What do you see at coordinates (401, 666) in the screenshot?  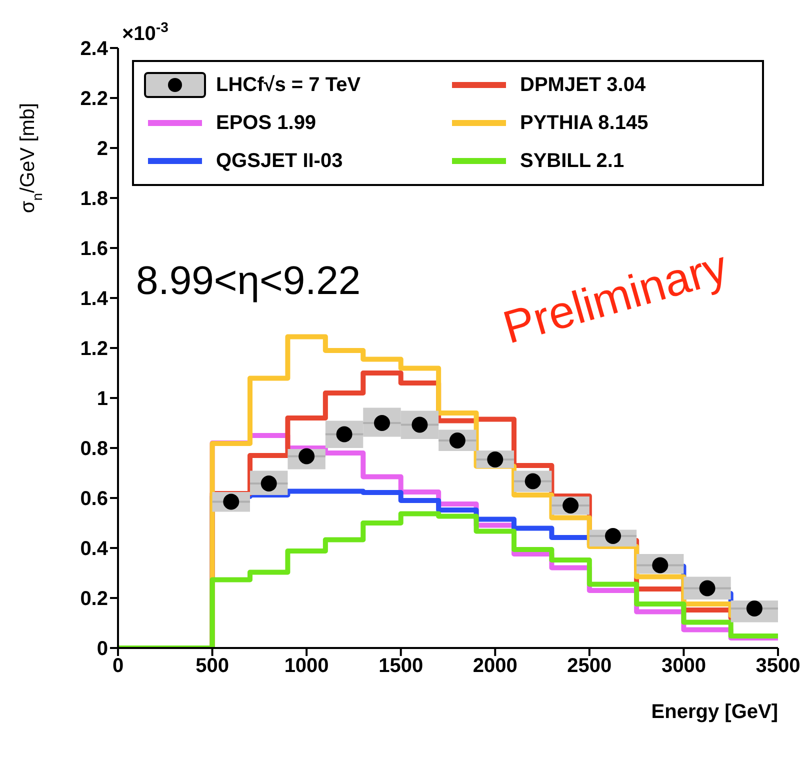 I see `x-tick-label: 1500` at bounding box center [401, 666].